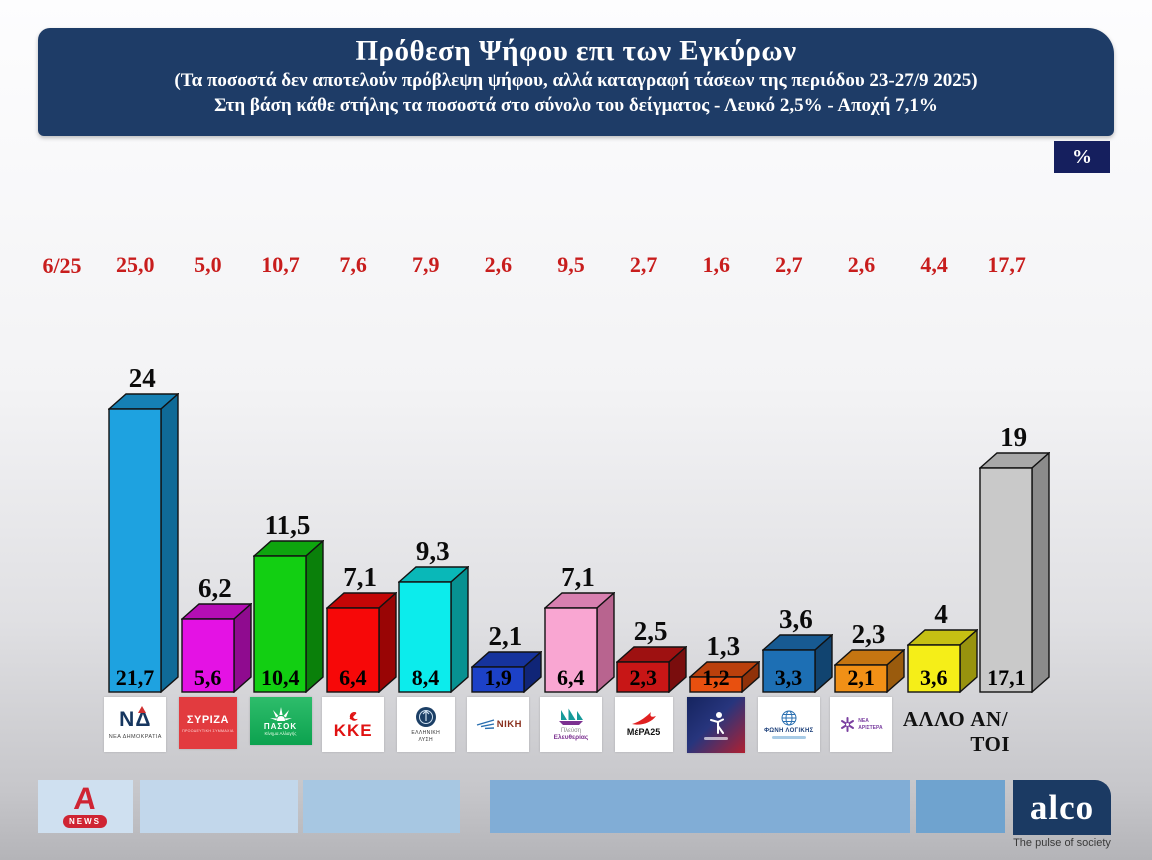 Image resolution: width=1152 pixels, height=860 pixels. I want to click on elliniki-lysi-emblem-icon, so click(425, 717).